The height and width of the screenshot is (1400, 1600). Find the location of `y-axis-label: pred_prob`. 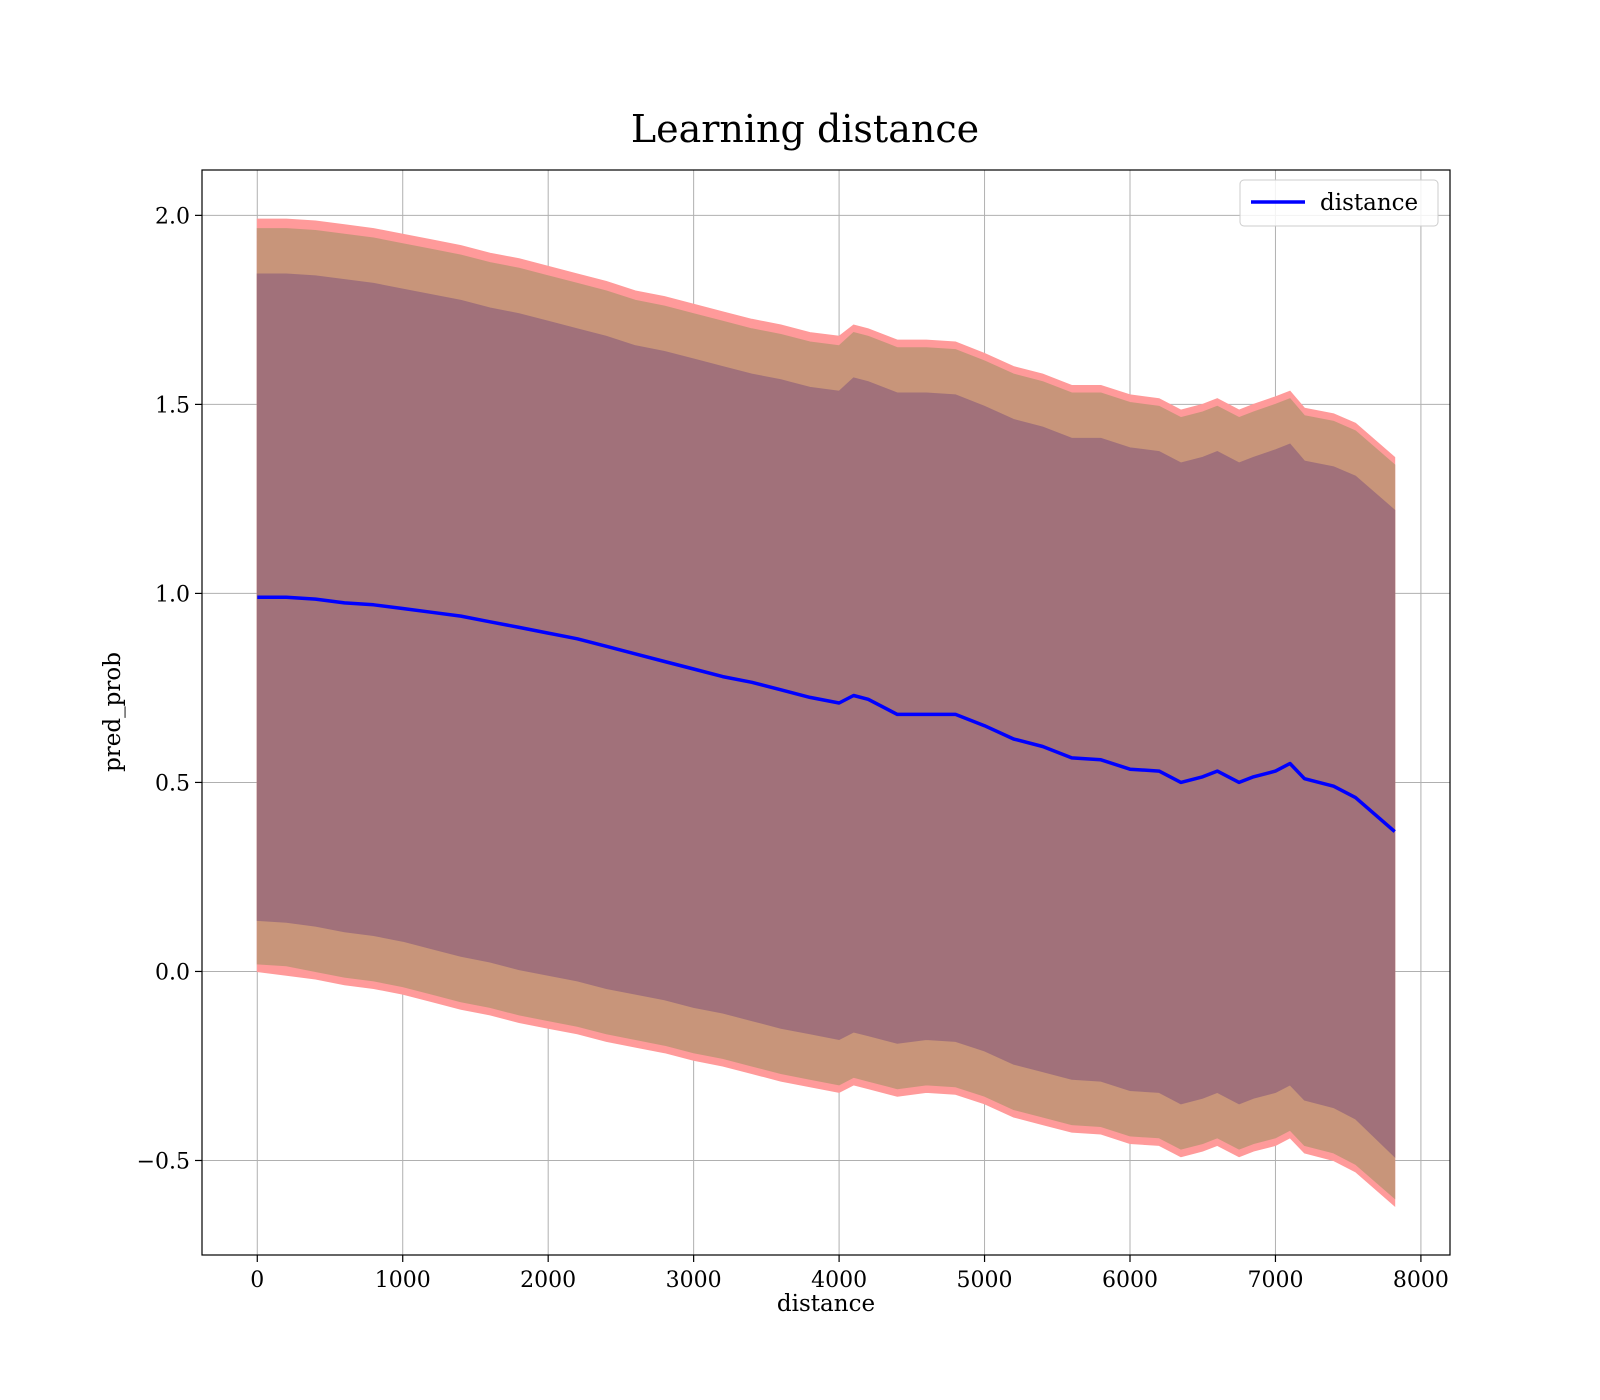

y-axis-label: pred_prob is located at coordinates (113, 712).